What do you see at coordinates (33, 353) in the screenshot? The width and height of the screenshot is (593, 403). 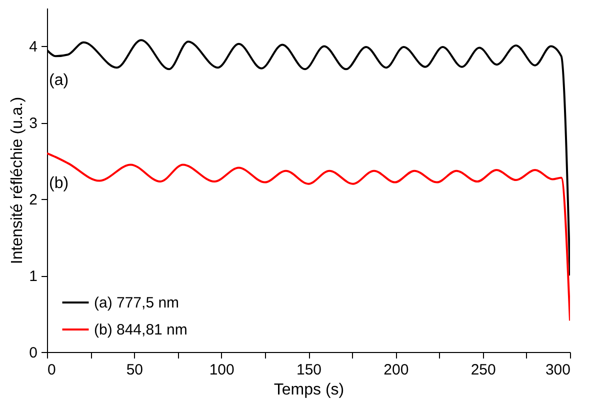 I see `y-tick-label: 0` at bounding box center [33, 353].